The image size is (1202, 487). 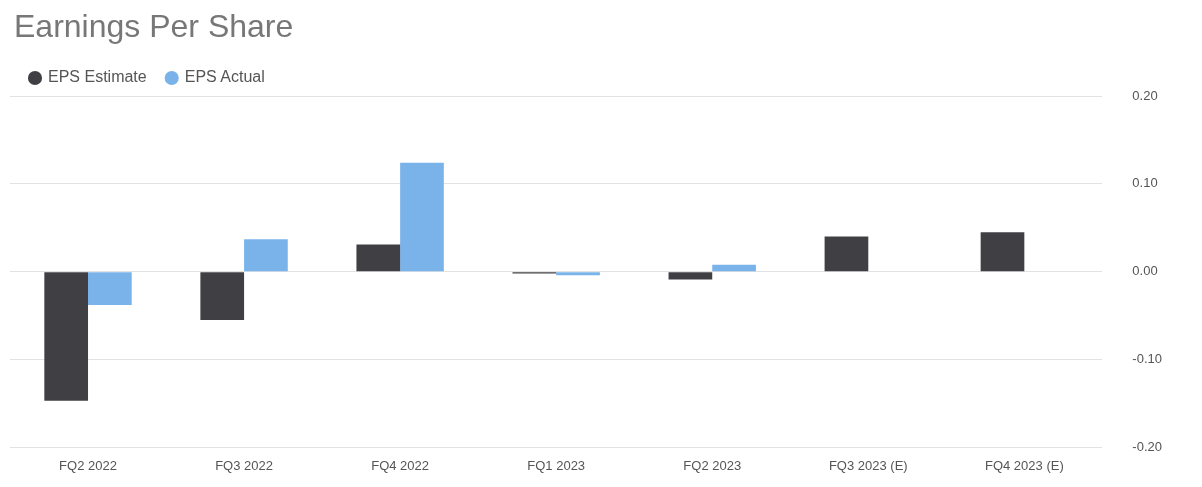 I want to click on chart-title: Earnings Per Share, so click(x=154, y=26).